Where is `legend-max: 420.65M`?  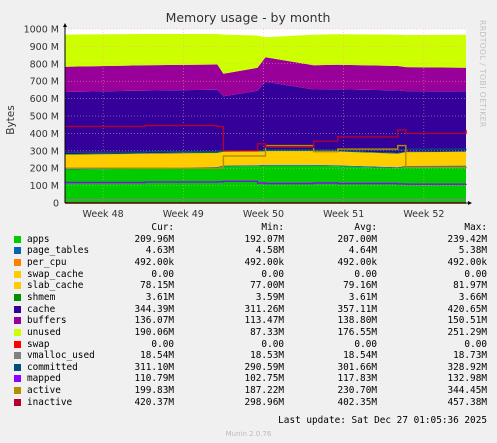 legend-max: 420.65M is located at coordinates (467, 309).